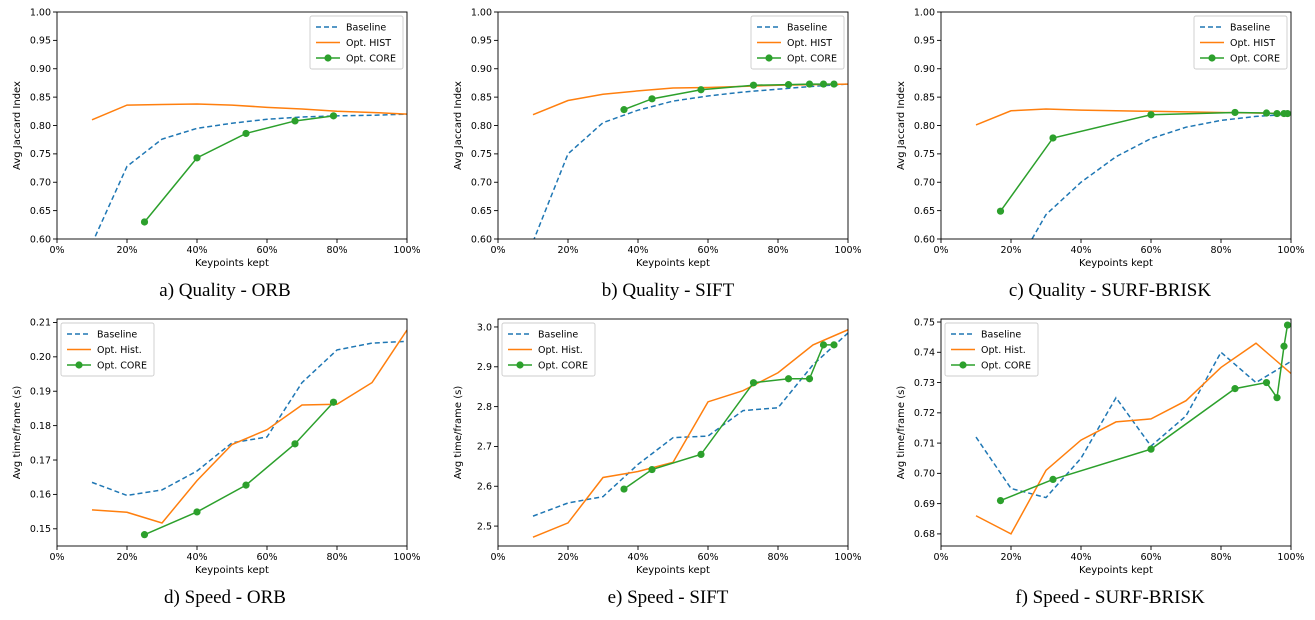  Describe the element at coordinates (17, 433) in the screenshot. I see `y-axis-label: Avg time/frame (s)` at that location.